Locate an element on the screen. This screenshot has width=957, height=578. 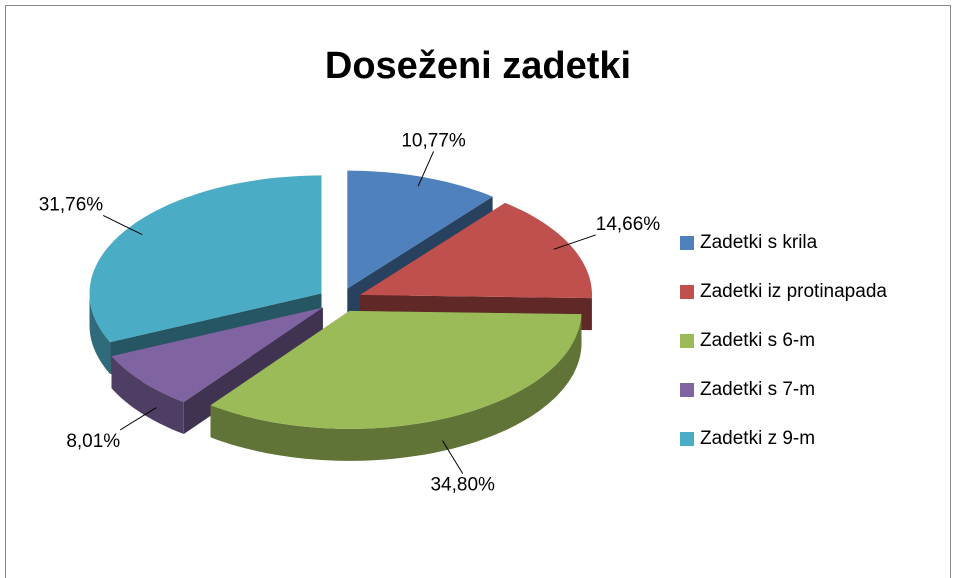
legend-label: Zadetki s krila is located at coordinates (759, 242).